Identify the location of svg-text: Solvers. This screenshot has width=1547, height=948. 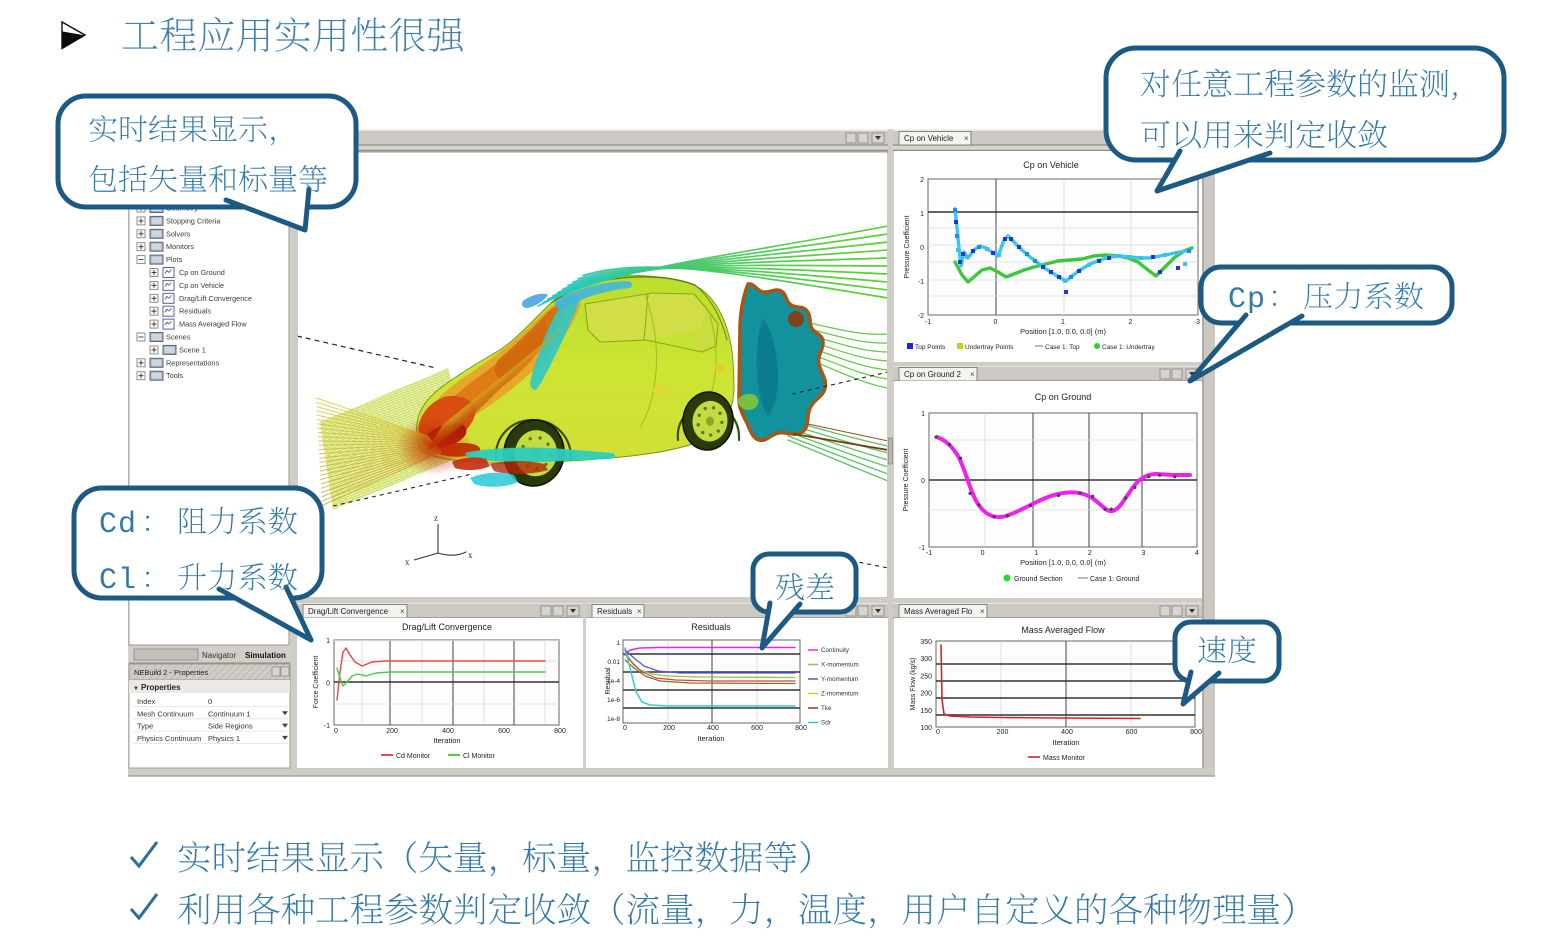
(178, 233).